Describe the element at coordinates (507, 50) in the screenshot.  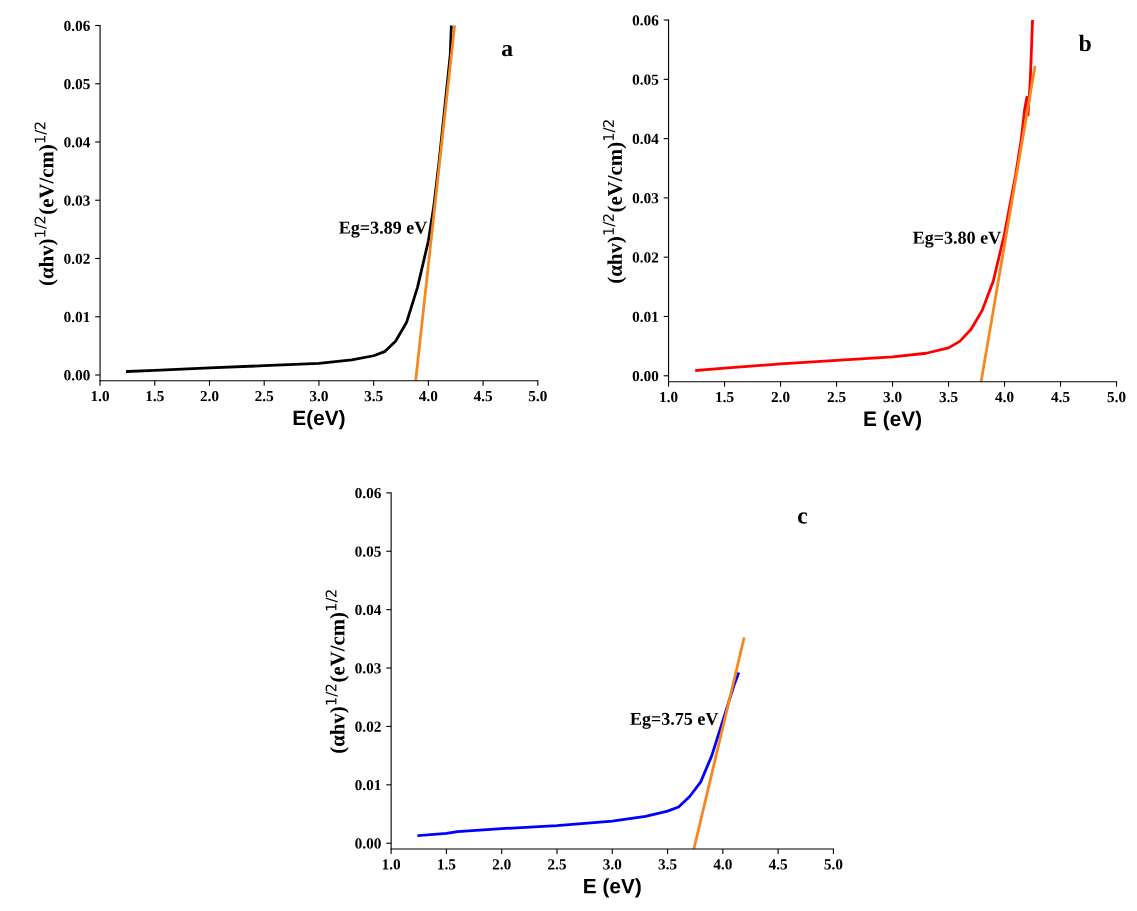
I see `text: a` at that location.